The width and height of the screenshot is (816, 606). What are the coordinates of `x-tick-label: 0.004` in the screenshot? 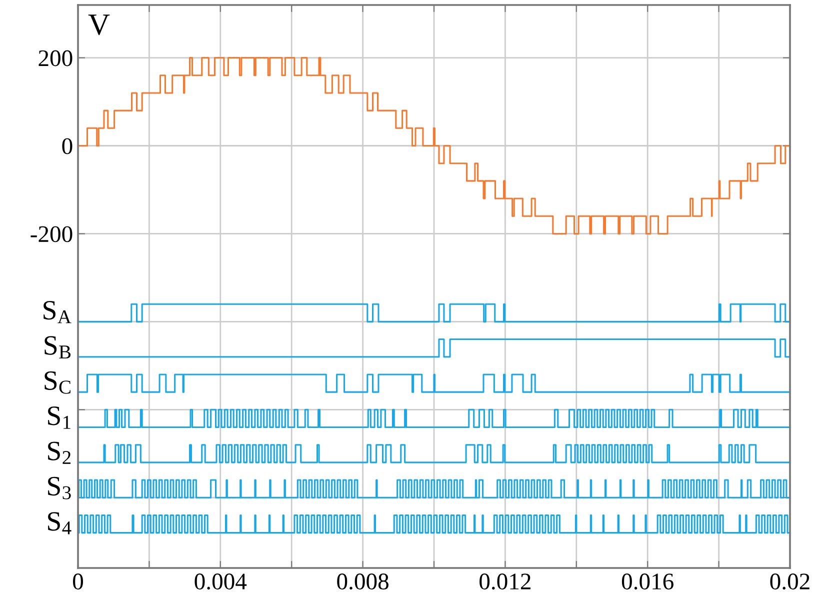 It's located at (220, 582).